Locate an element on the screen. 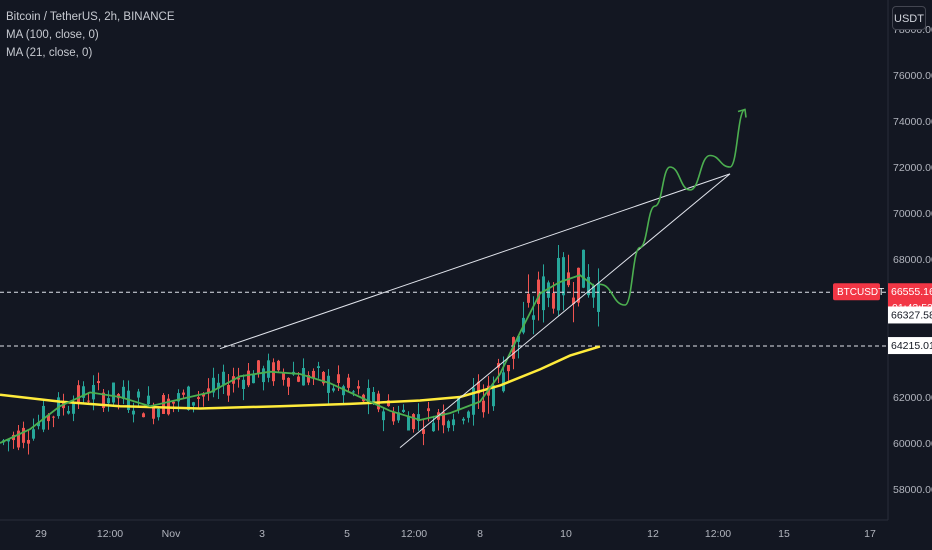  time-tick-label: 12 is located at coordinates (653, 534).